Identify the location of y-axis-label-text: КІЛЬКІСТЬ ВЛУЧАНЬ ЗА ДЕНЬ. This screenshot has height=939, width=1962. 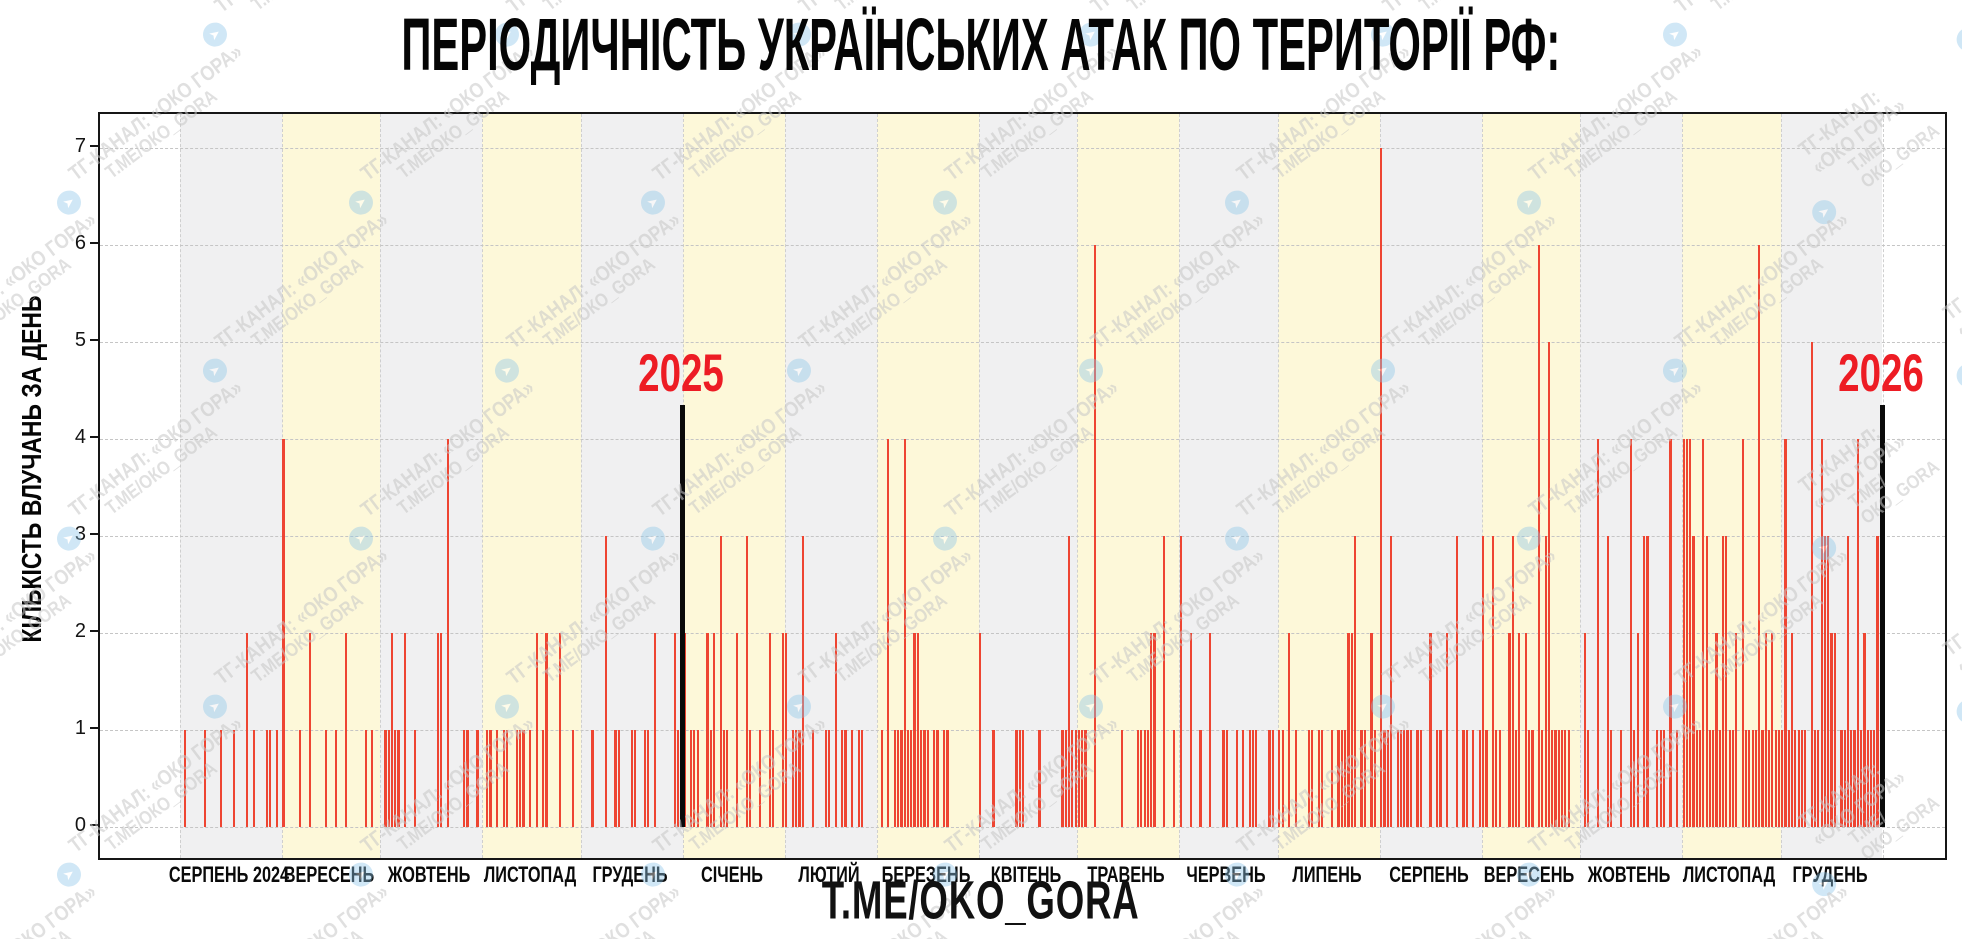
(31, 469).